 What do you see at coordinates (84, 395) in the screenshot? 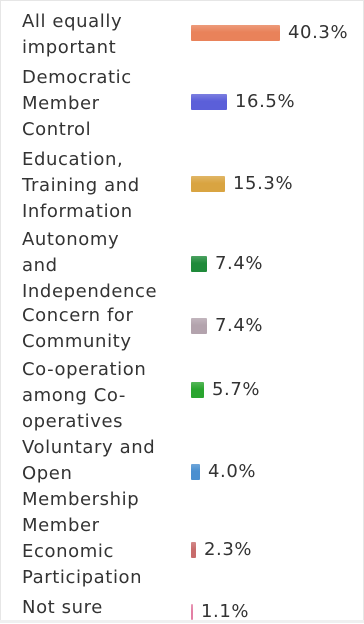
I see `category-label: Co-operation among Co- operatives` at bounding box center [84, 395].